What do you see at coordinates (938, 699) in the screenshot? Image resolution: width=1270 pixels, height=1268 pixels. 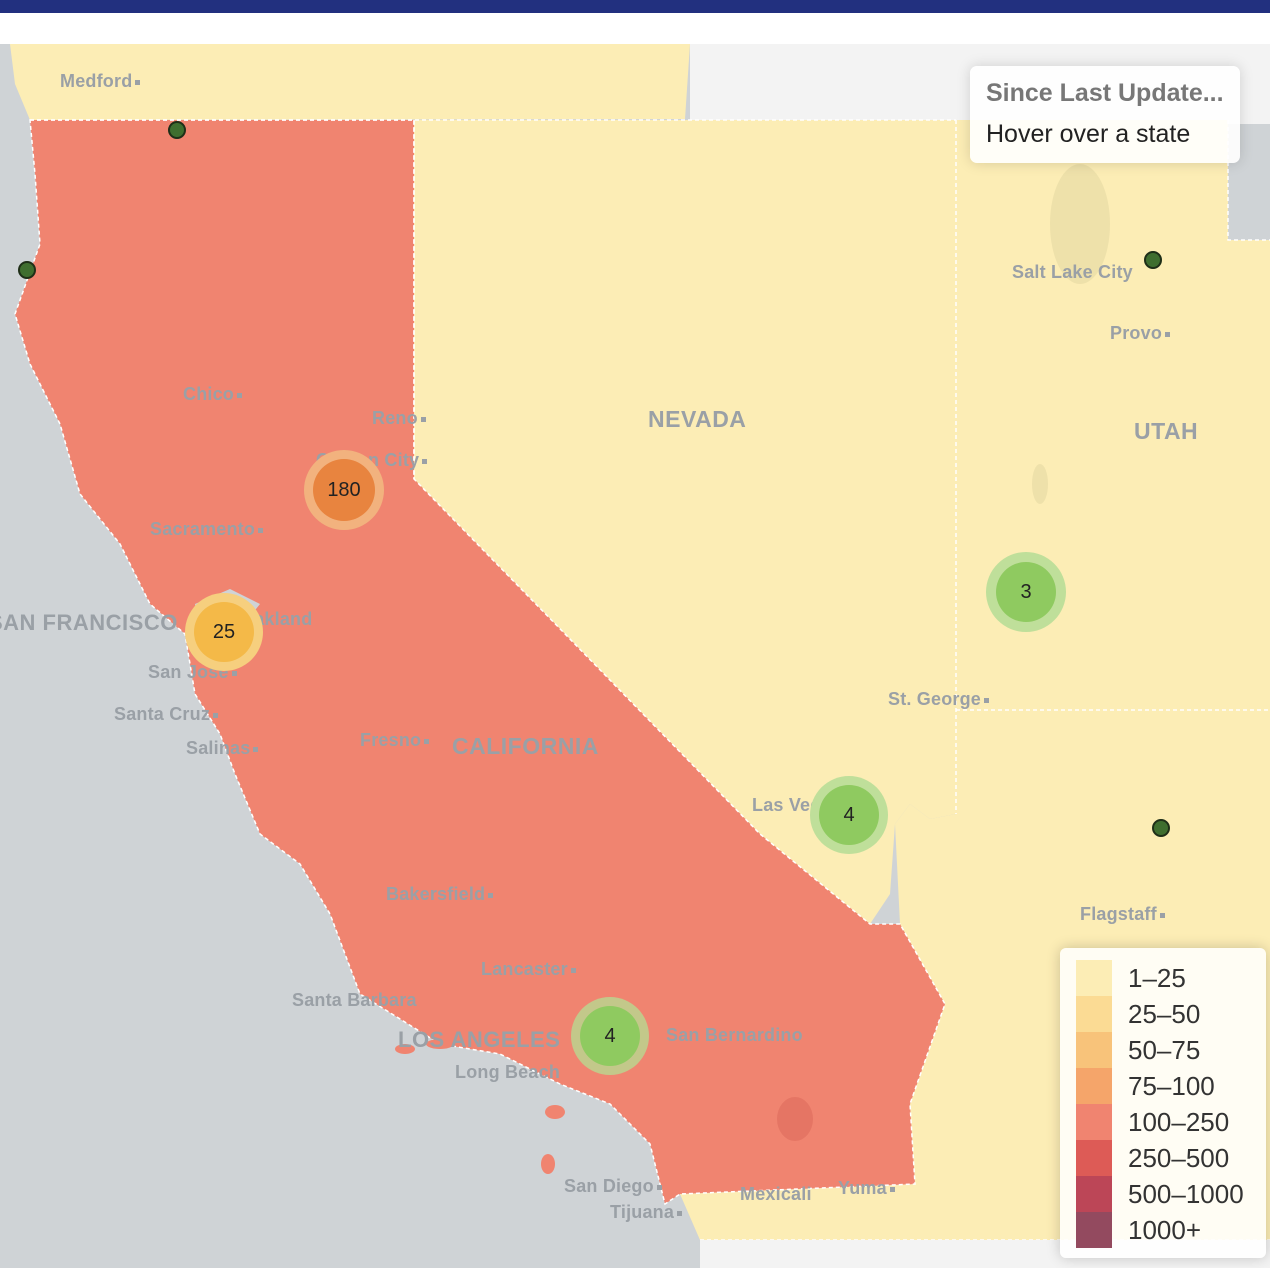 I see `city-label-st-george: St. George` at bounding box center [938, 699].